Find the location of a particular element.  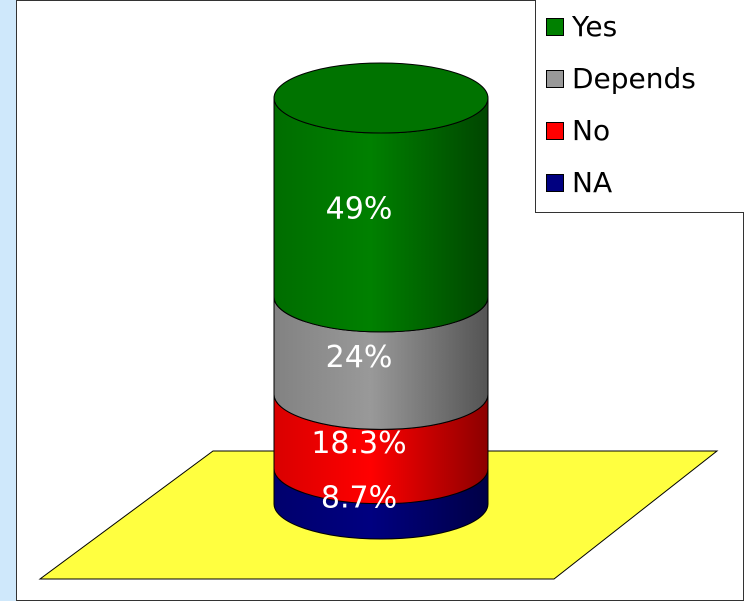

legend-item-no: No is located at coordinates (578, 131).